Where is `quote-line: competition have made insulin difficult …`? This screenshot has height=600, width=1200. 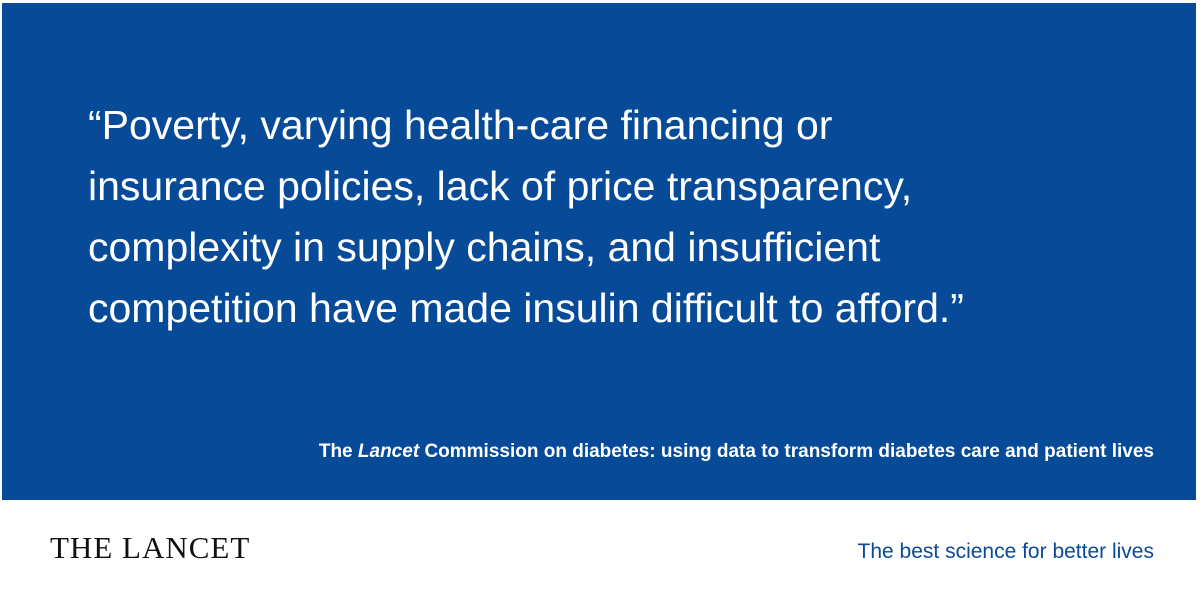 quote-line: competition have made insulin difficult … is located at coordinates (526, 308).